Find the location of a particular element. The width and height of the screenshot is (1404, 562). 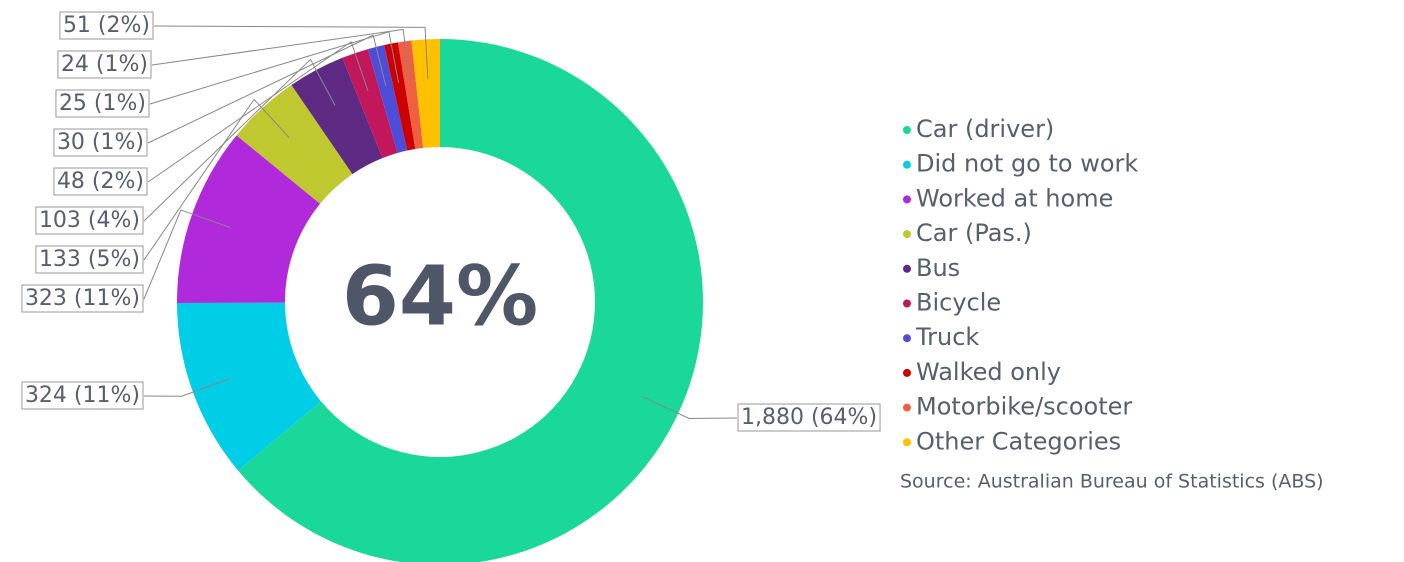

center-label: 64% is located at coordinates (440, 296).